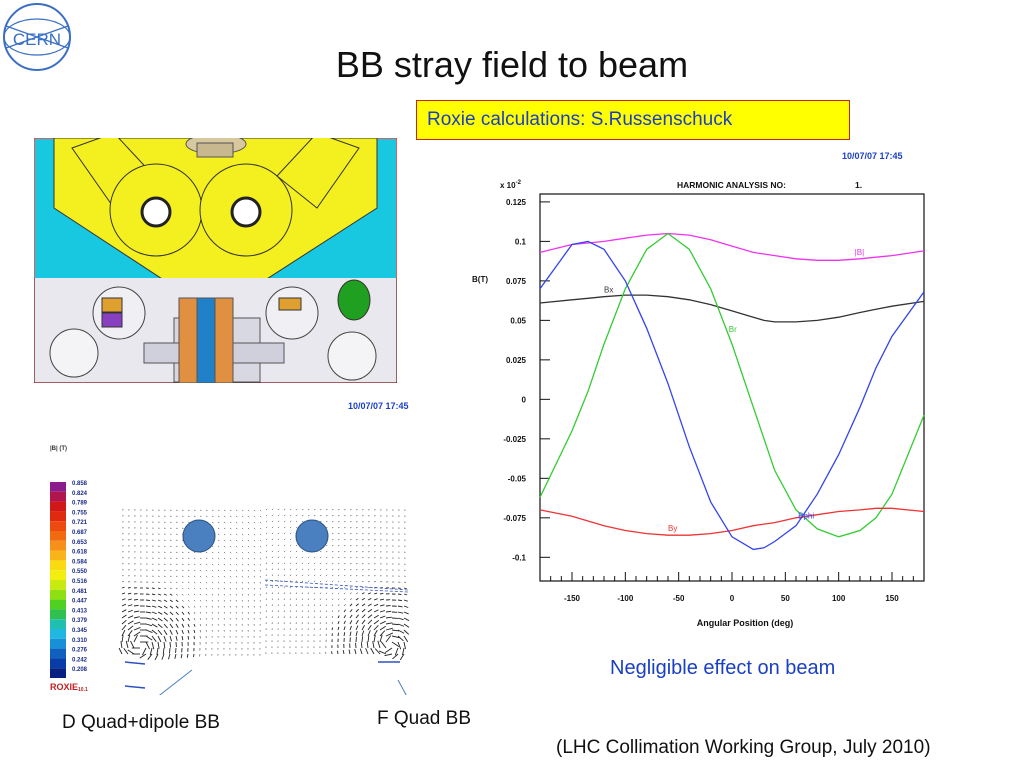 Image resolution: width=1024 pixels, height=768 pixels. Describe the element at coordinates (872, 156) in the screenshot. I see `chart-timestamp: 10/07/07 17:45` at that location.